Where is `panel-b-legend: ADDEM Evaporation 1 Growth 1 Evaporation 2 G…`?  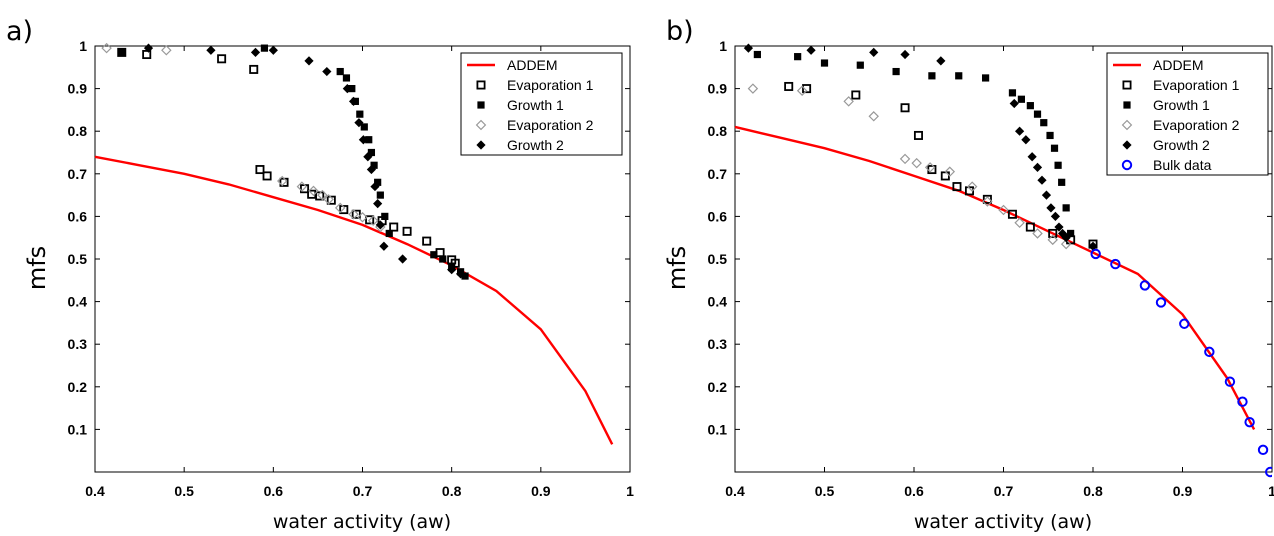 panel-b-legend: ADDEM Evaporation 1 Growth 1 Evaporation 2 G… is located at coordinates (1187, 114).